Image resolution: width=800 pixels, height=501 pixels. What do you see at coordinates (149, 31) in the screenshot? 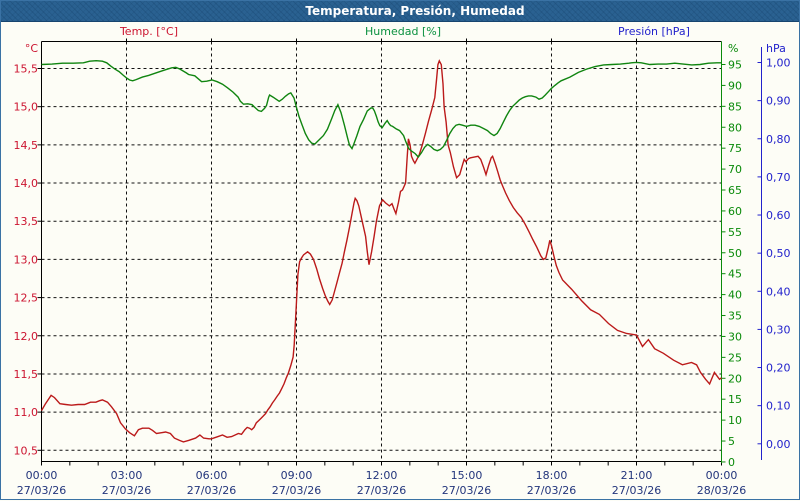
I see `legend-temperature-label: Temp. [°C]` at bounding box center [149, 31].